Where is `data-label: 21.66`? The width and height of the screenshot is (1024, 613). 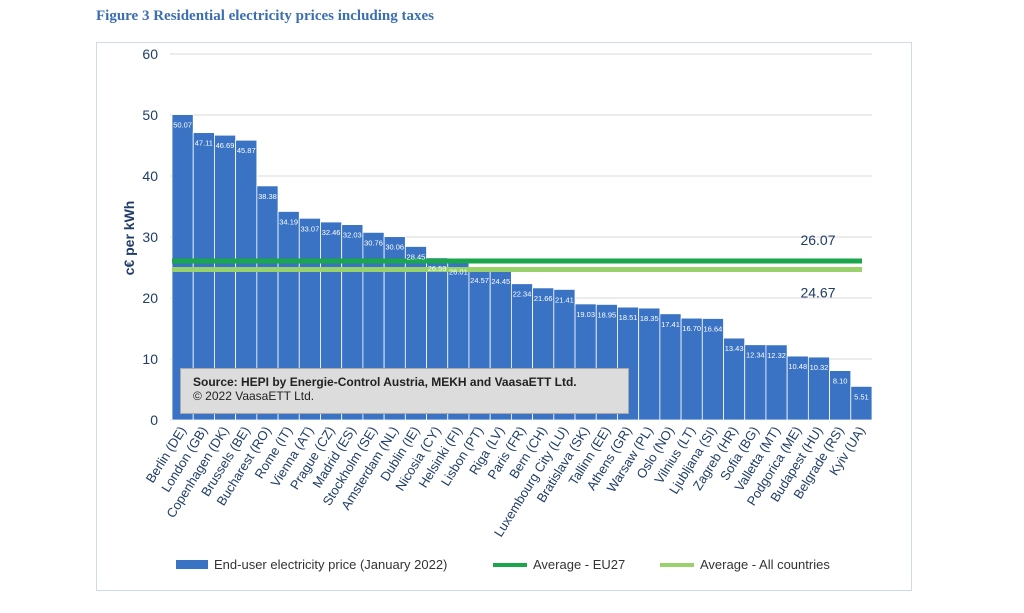
data-label: 21.66 is located at coordinates (543, 298).